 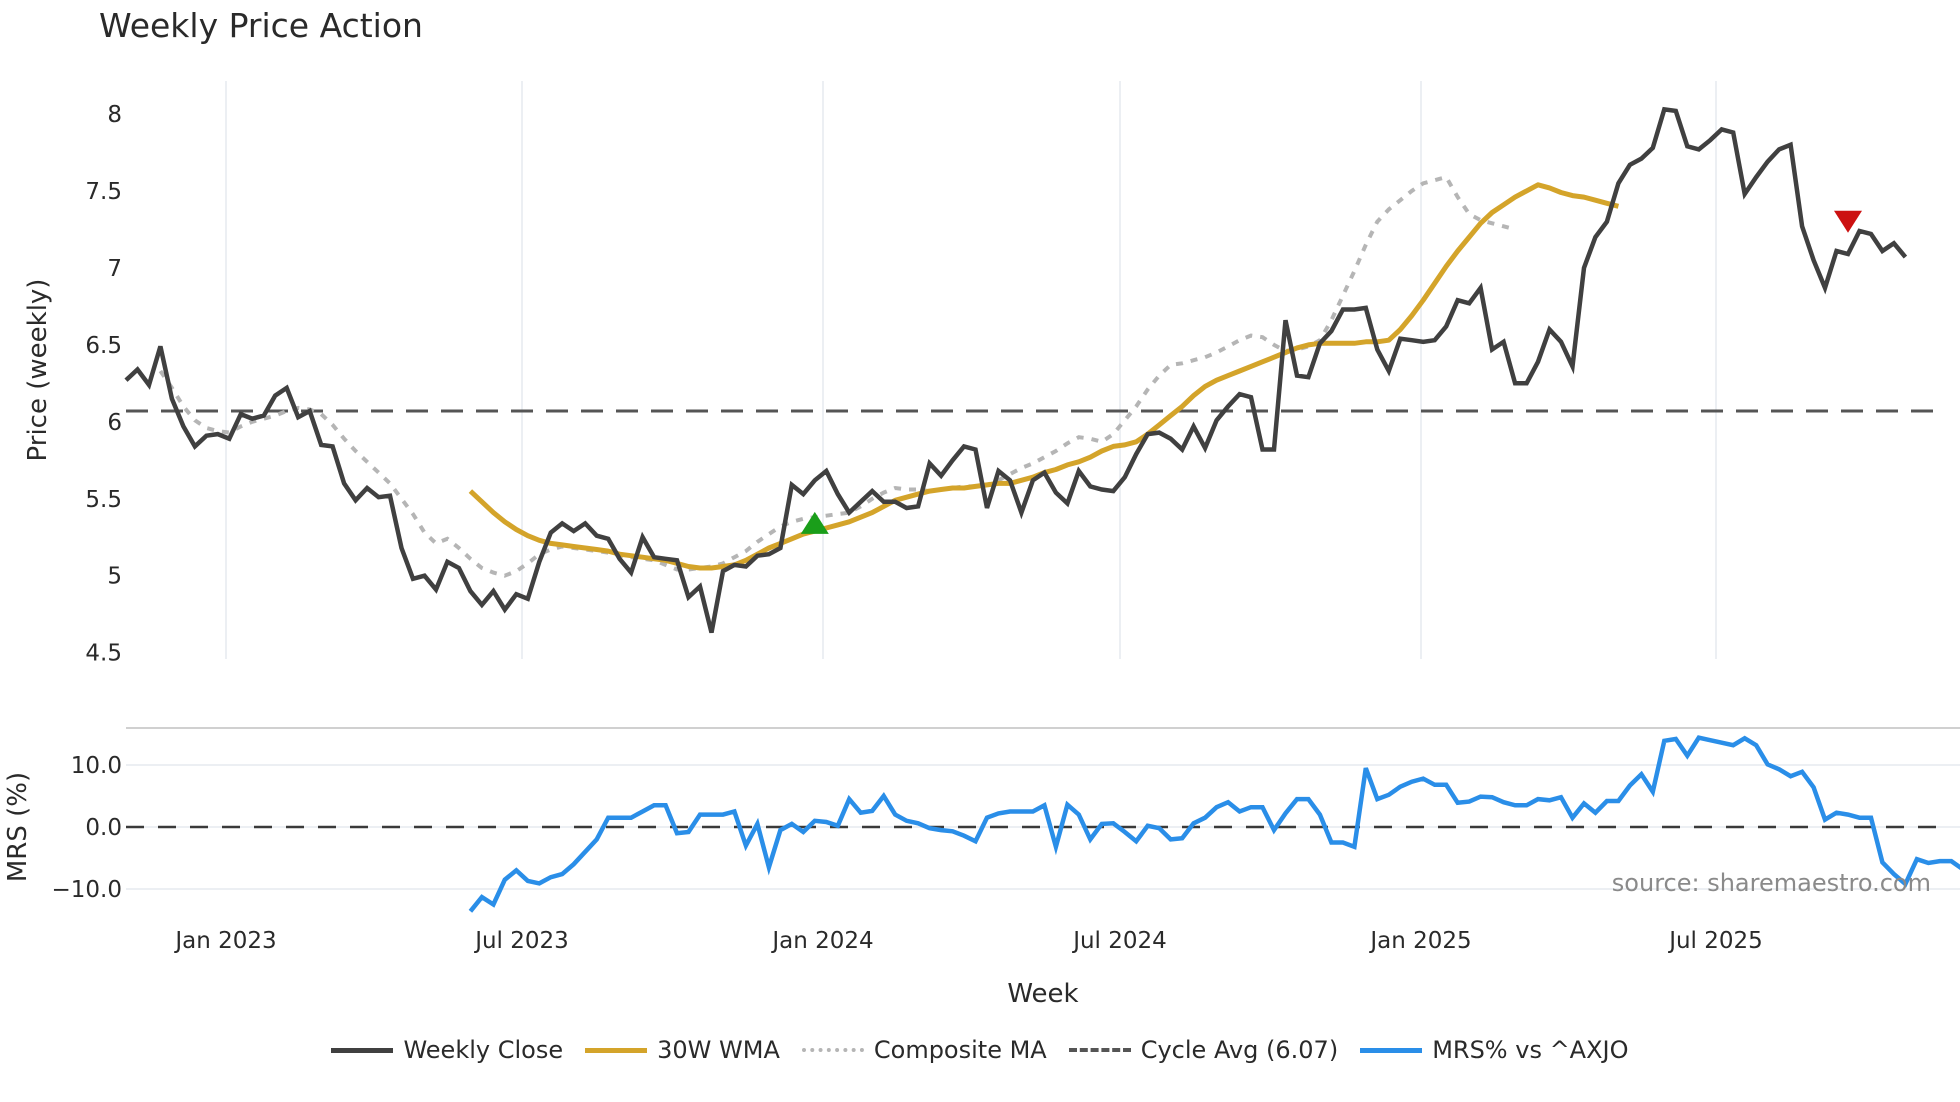 I want to click on mrs-line, so click(x=1214, y=824).